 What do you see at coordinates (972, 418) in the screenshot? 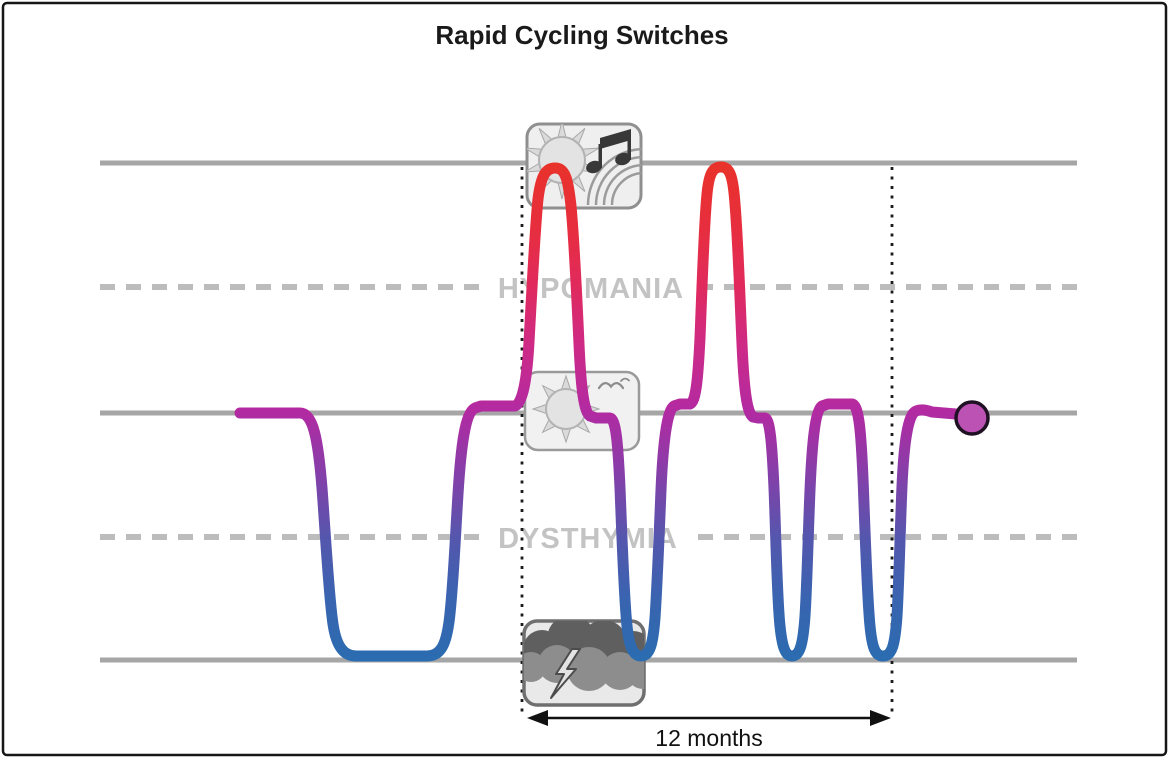
I see `current-mood-endpoint` at bounding box center [972, 418].